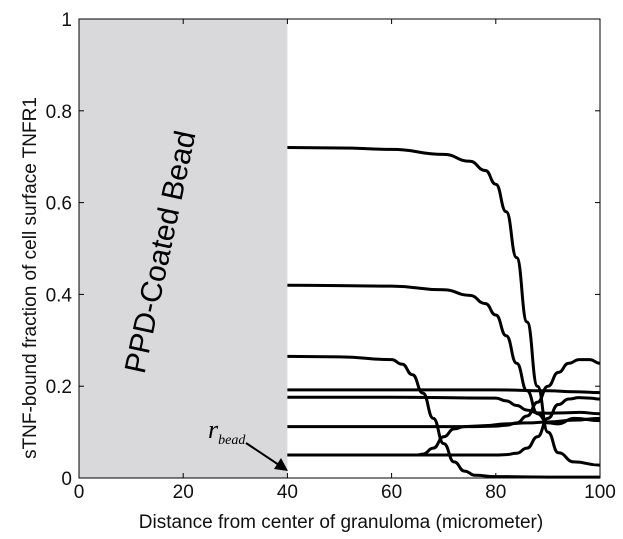 This screenshot has width=623, height=539. I want to click on x-tick-label: 60, so click(391, 492).